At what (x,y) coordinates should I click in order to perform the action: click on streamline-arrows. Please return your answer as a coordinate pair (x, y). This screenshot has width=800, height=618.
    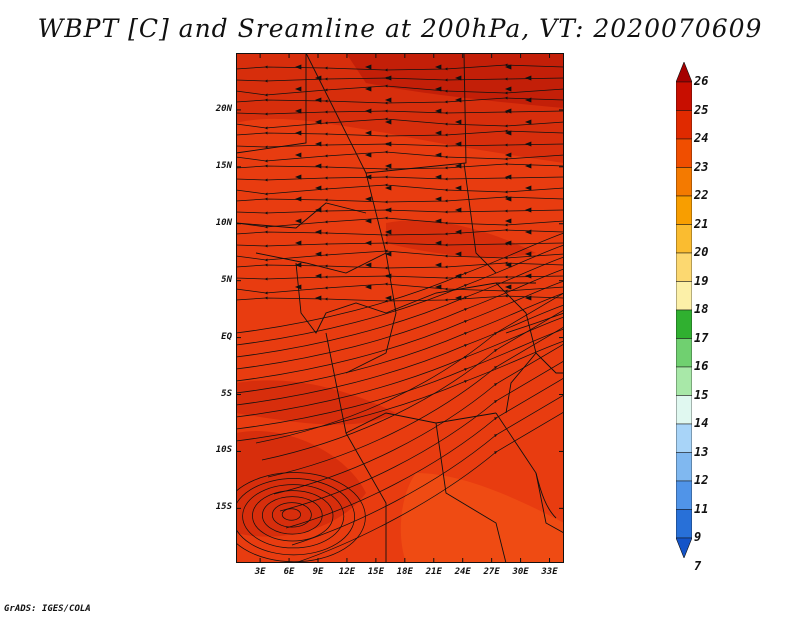
    Looking at the image, I should click on (413, 182).